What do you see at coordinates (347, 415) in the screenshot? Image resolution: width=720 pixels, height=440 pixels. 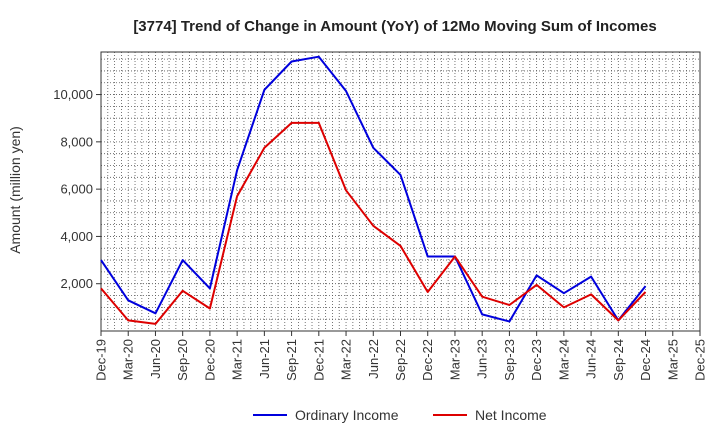 I see `legend-label: Ordinary Income` at bounding box center [347, 415].